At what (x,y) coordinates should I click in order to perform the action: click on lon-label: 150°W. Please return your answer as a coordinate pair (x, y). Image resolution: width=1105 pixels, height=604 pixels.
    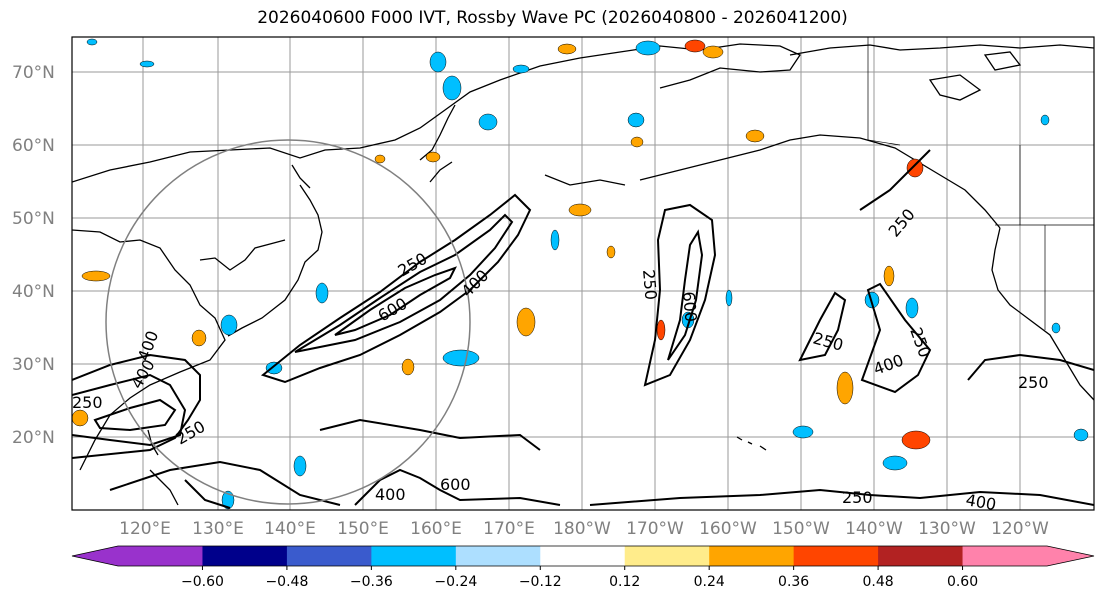
    Looking at the image, I should click on (801, 529).